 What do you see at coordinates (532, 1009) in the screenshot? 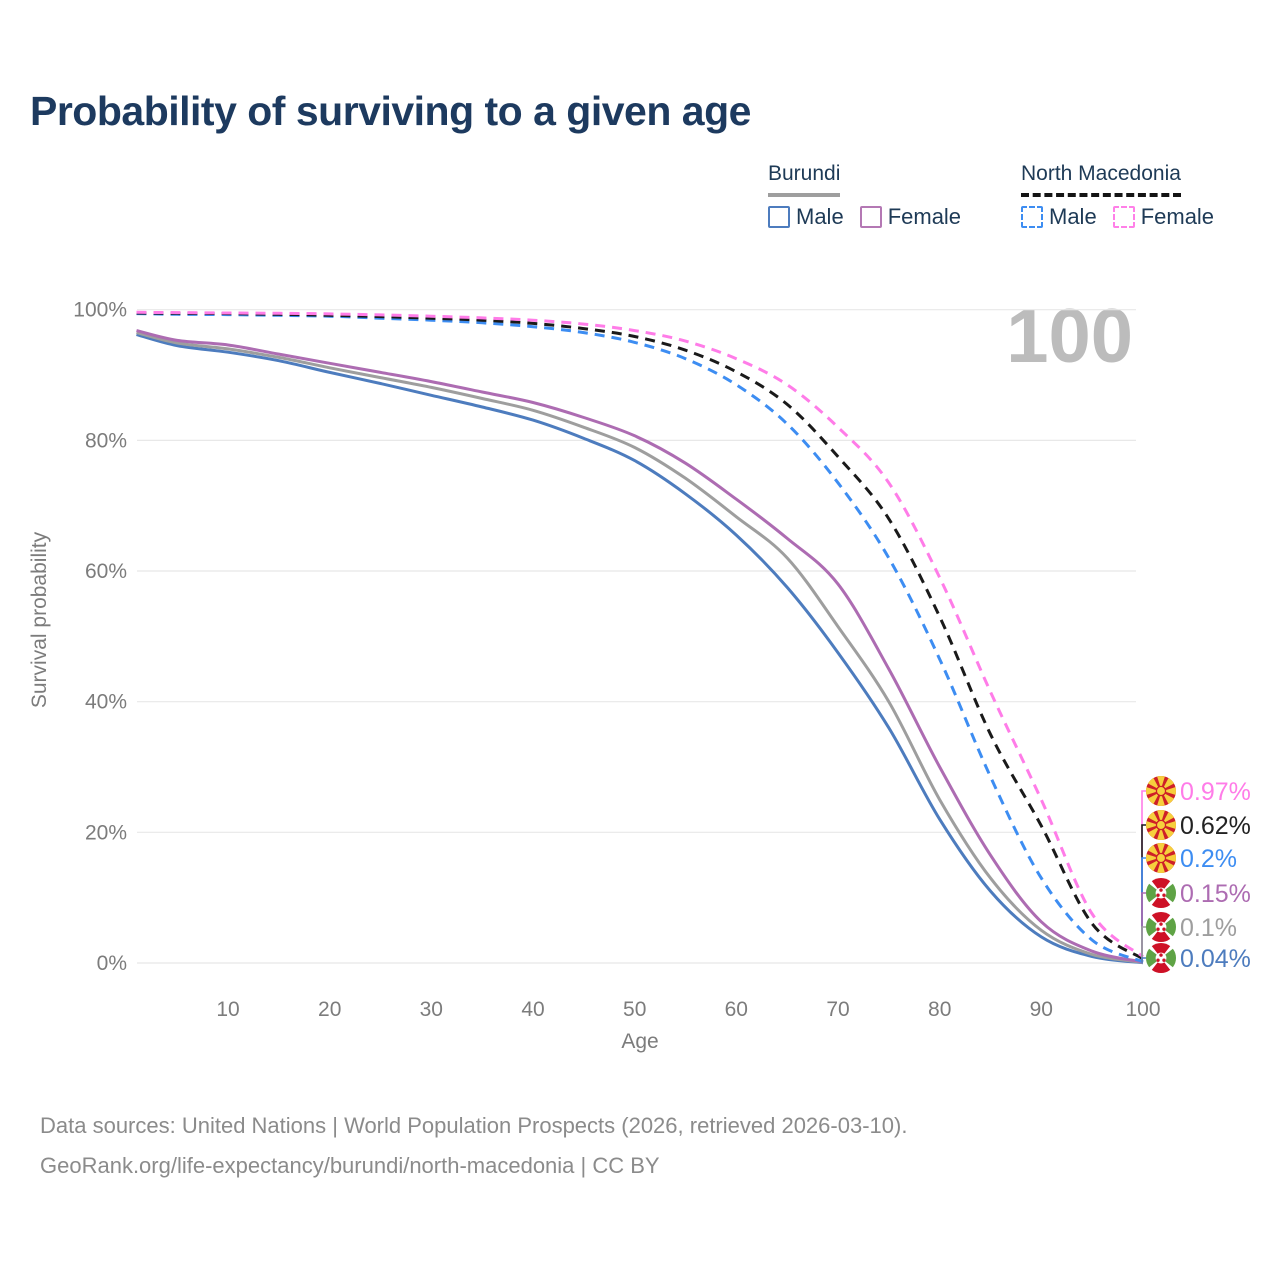
I see `x-tick-40: 40` at bounding box center [532, 1009].